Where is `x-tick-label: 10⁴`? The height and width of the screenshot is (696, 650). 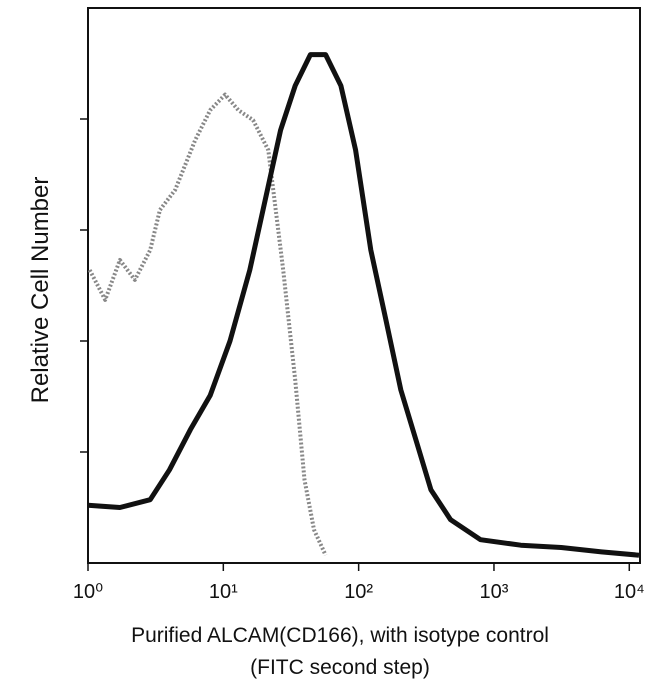 x-tick-label: 10⁴ is located at coordinates (629, 592).